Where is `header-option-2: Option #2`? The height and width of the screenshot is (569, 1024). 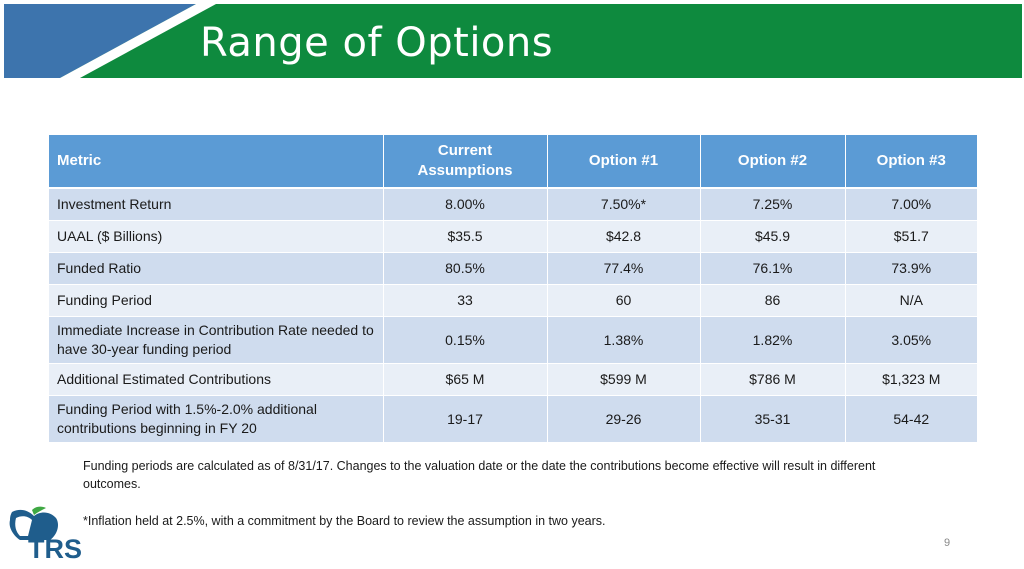
header-option-2: Option #2 is located at coordinates (773, 162).